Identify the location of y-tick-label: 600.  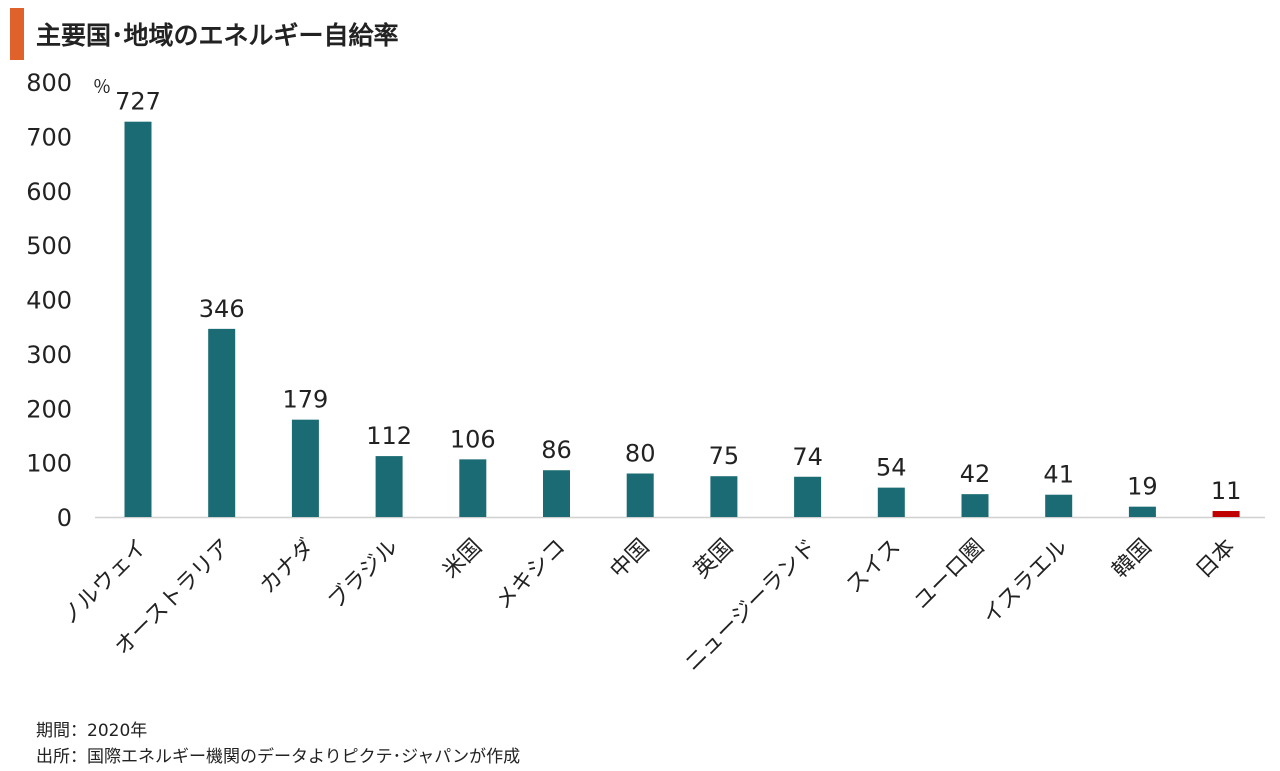
(49, 192).